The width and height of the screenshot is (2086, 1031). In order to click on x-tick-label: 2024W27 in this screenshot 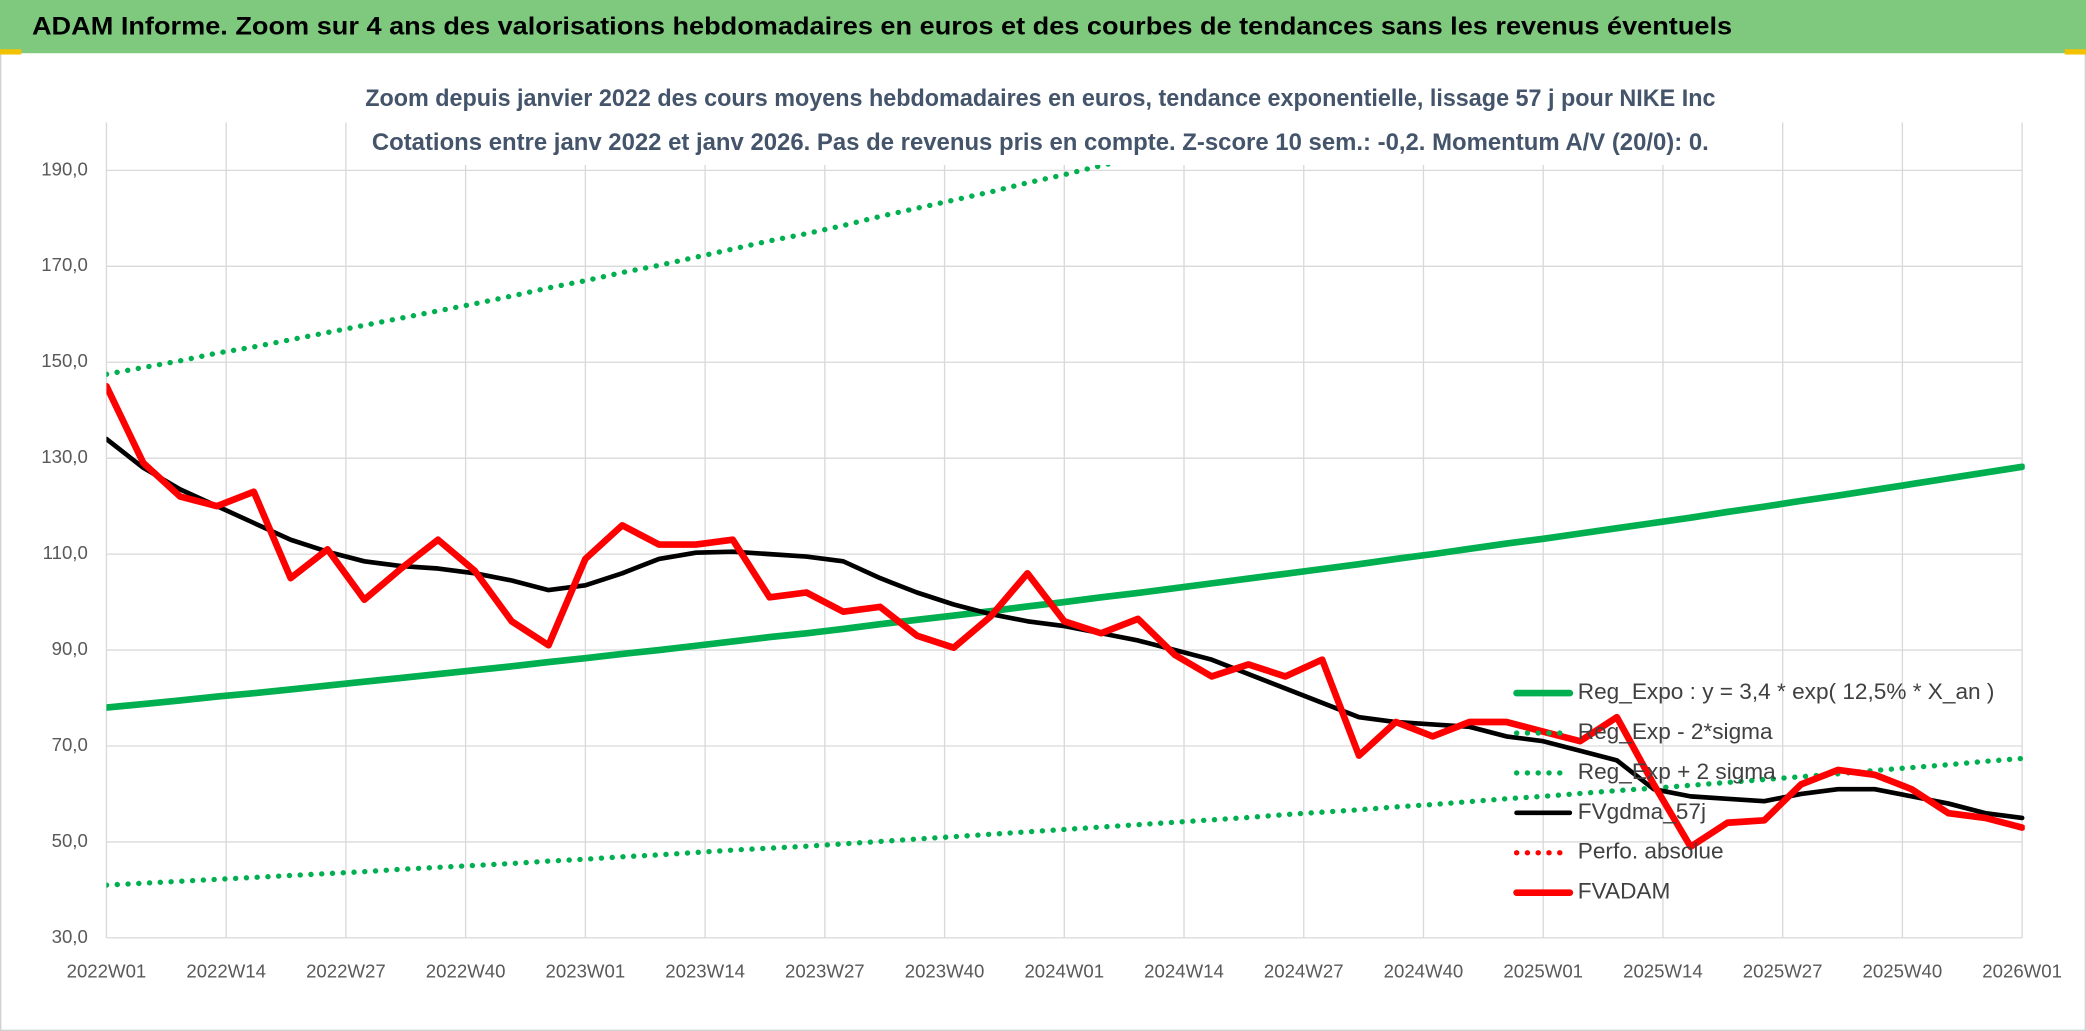, I will do `click(1304, 970)`.